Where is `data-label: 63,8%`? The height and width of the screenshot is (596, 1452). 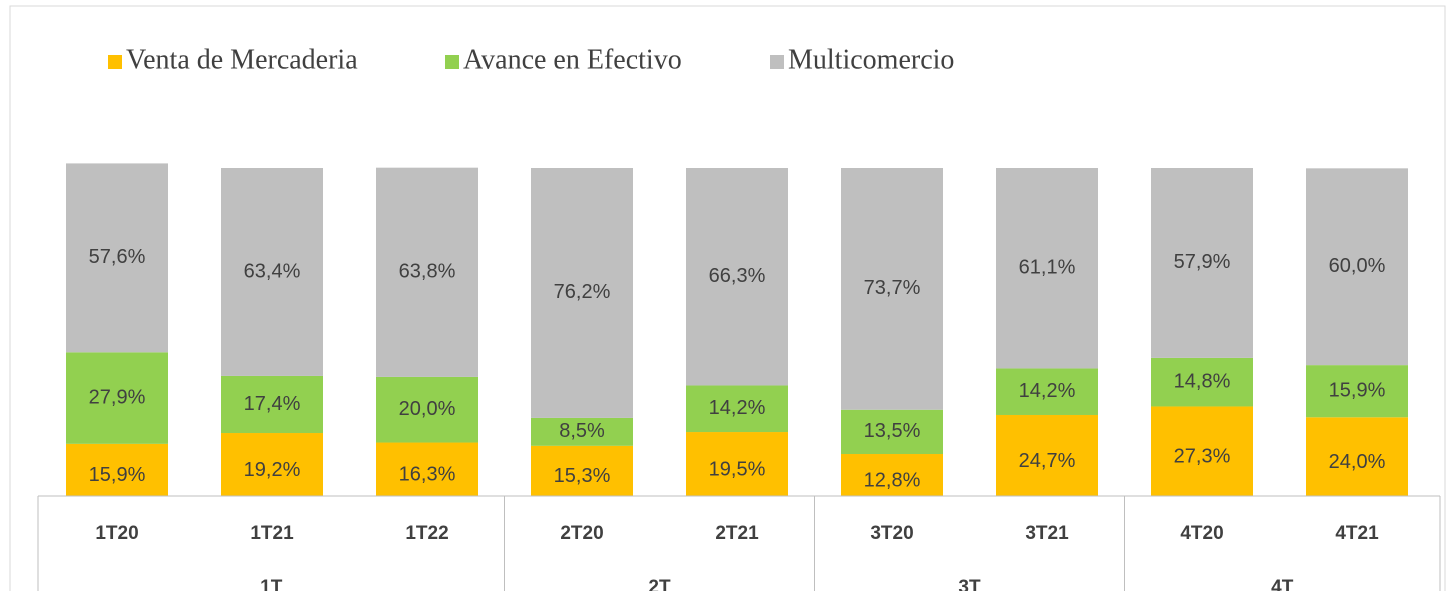 data-label: 63,8% is located at coordinates (427, 272).